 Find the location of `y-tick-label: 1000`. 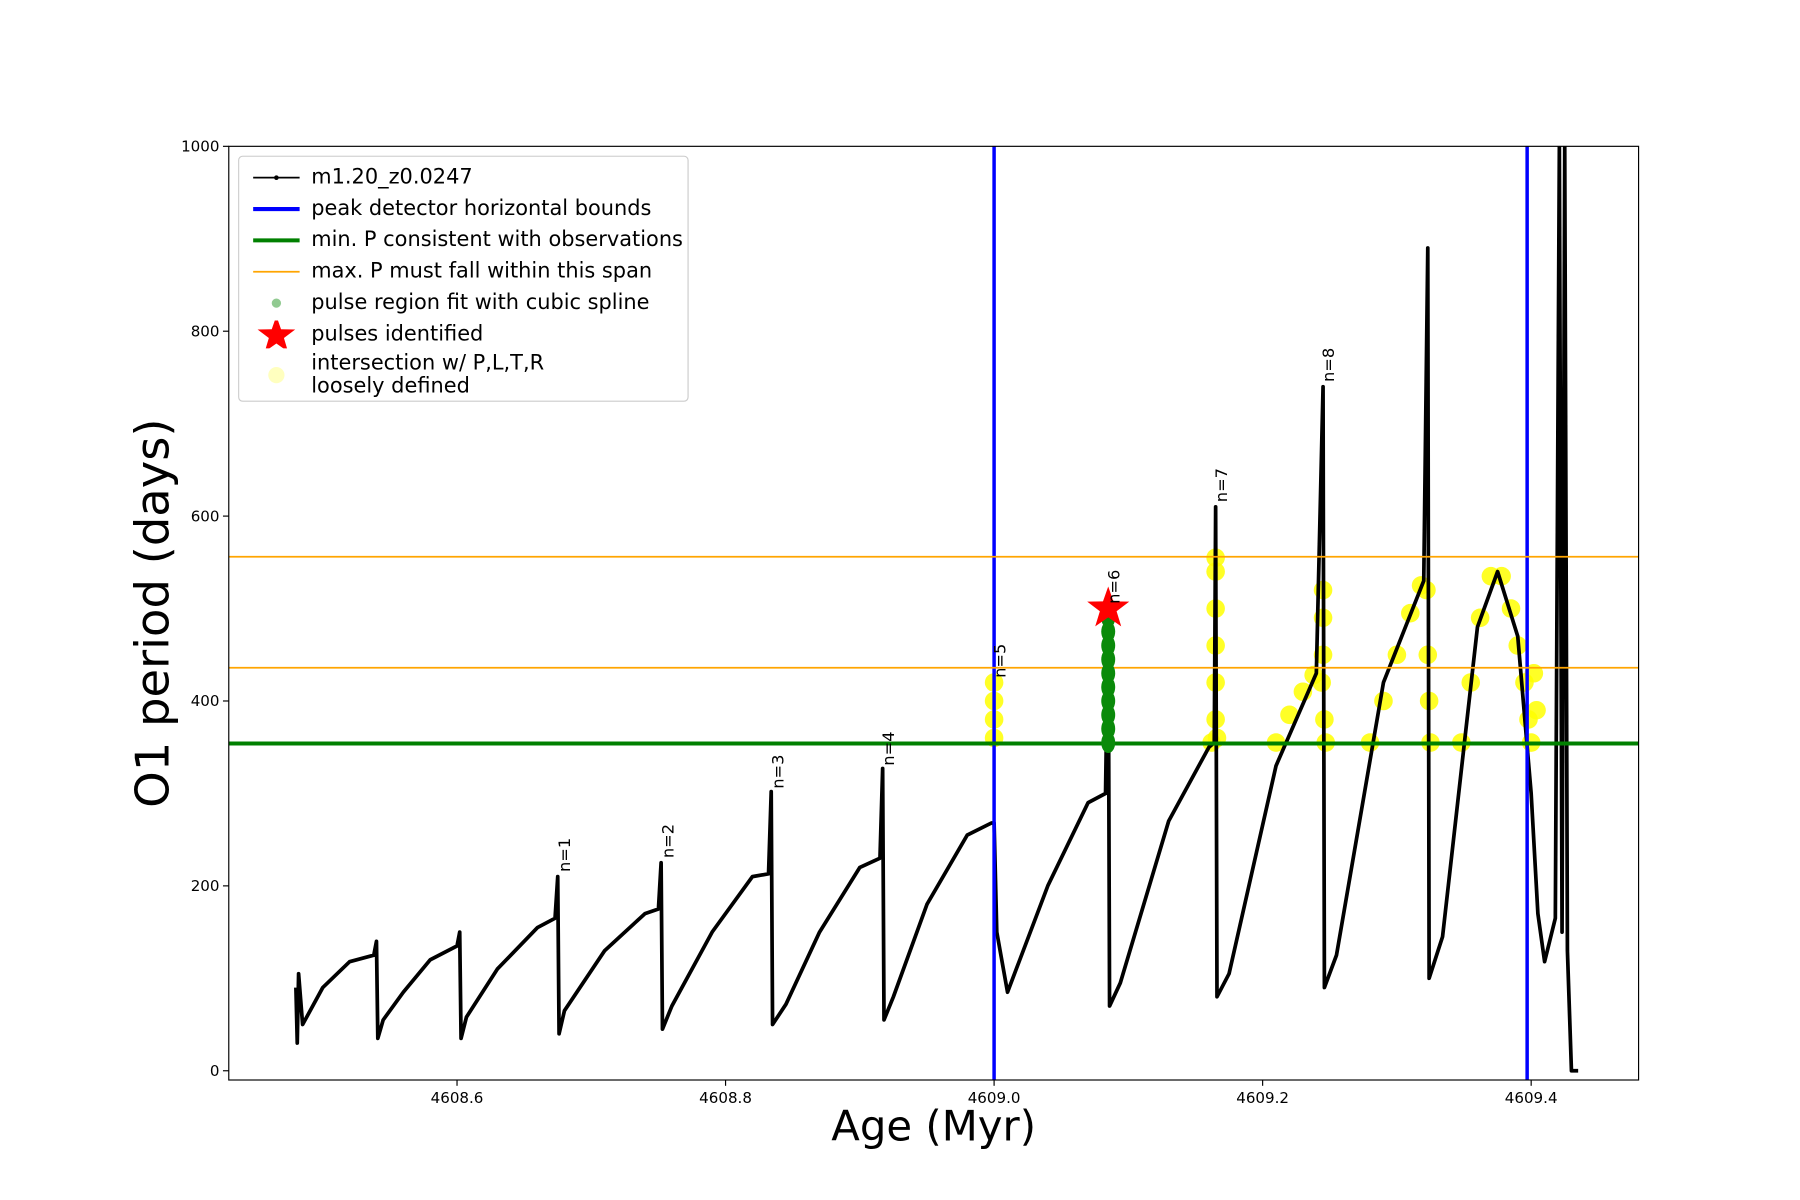

y-tick-label: 1000 is located at coordinates (200, 147).